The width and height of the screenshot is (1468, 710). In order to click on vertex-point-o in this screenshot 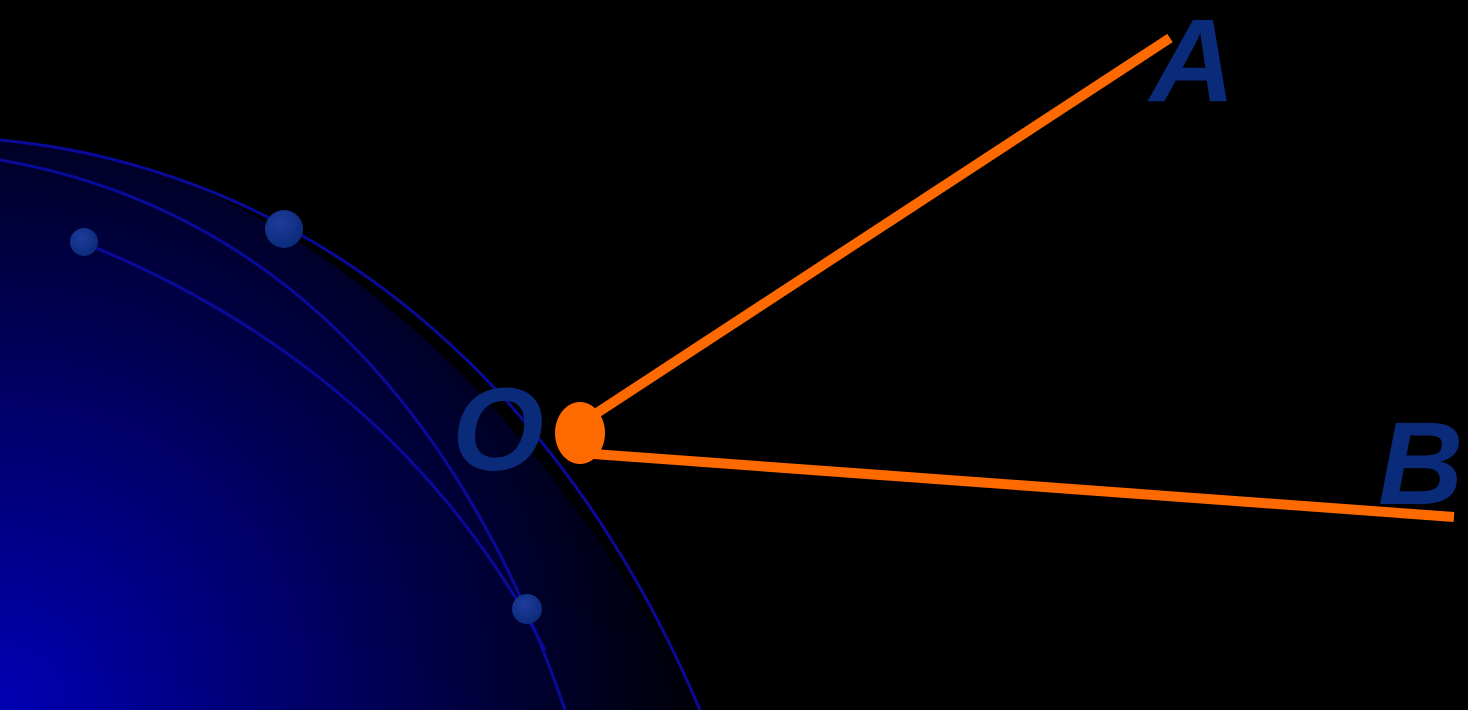, I will do `click(580, 433)`.